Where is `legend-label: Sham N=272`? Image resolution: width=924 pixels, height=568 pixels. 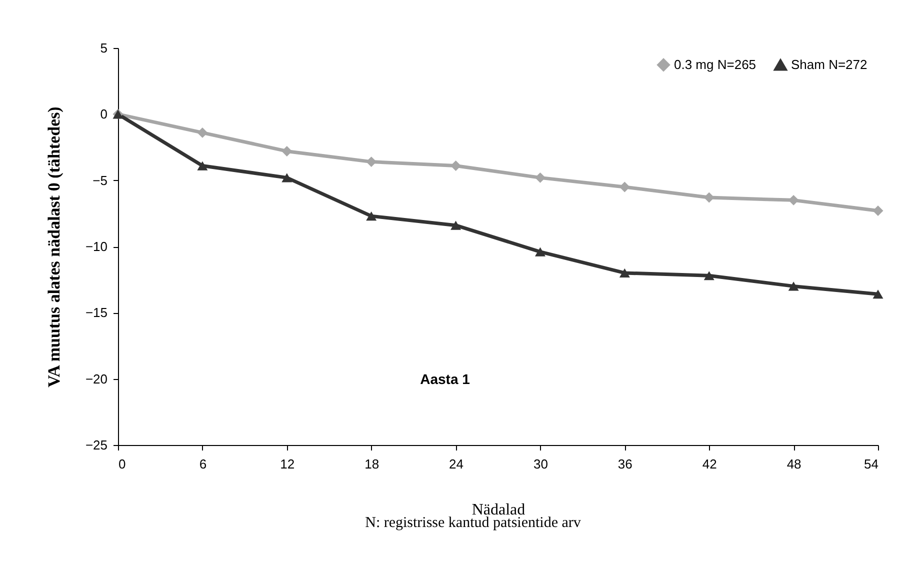 legend-label: Sham N=272 is located at coordinates (829, 64).